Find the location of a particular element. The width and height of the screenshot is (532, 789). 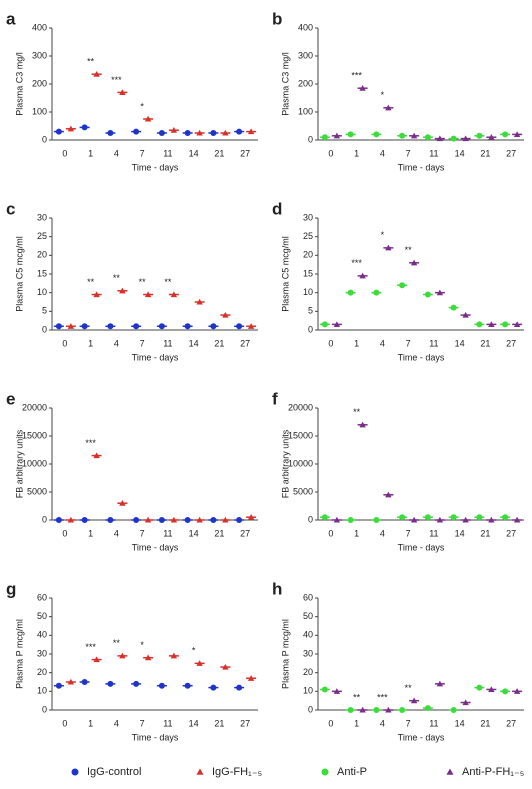

y-tick-label: 200 is located at coordinates (39, 83).